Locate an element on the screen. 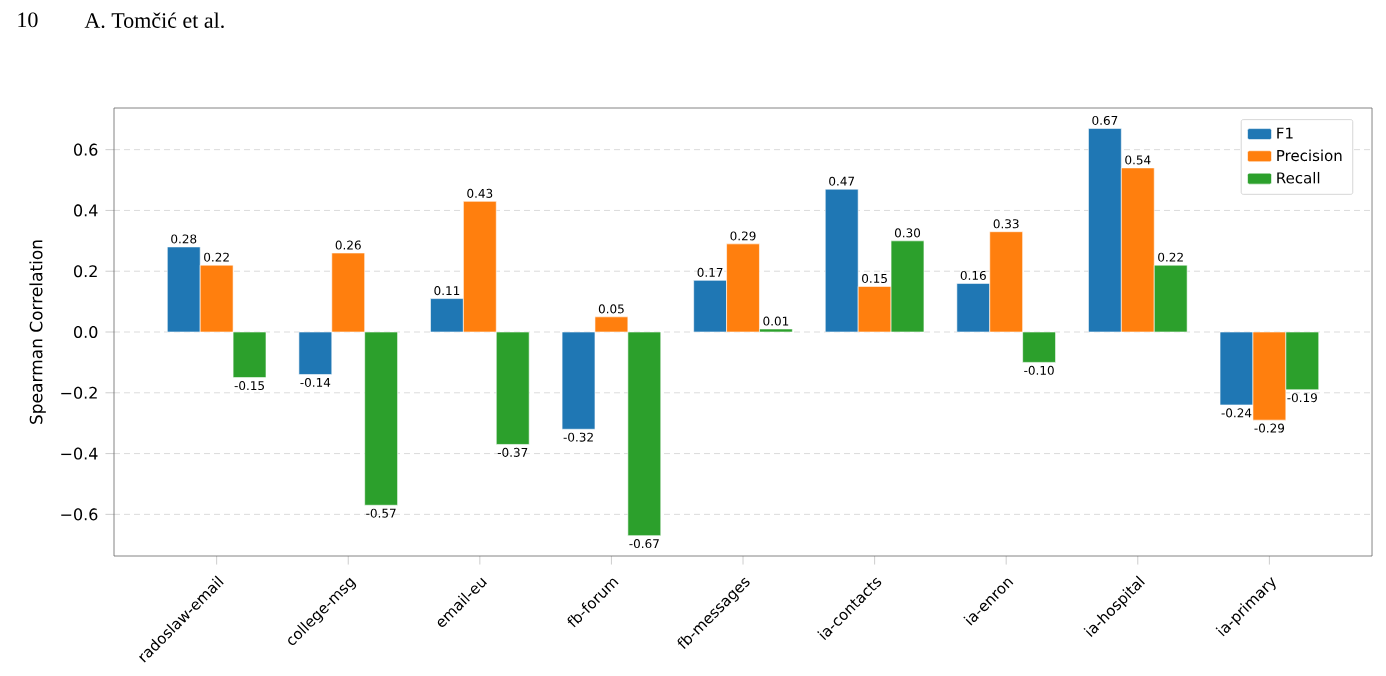 The height and width of the screenshot is (676, 1386). y-tick-label: 0.2 is located at coordinates (85, 271).